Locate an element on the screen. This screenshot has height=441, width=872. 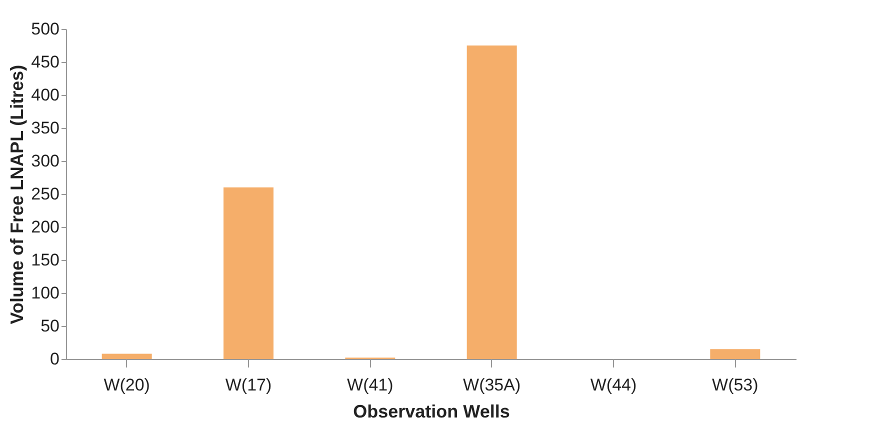
y-tick-label: 150 is located at coordinates (45, 260).